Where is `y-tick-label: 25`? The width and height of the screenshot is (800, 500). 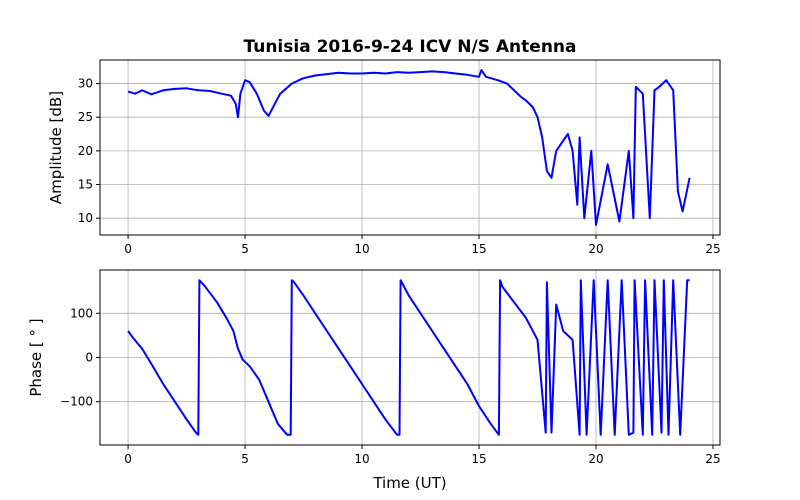
y-tick-label: 25 is located at coordinates (85, 117).